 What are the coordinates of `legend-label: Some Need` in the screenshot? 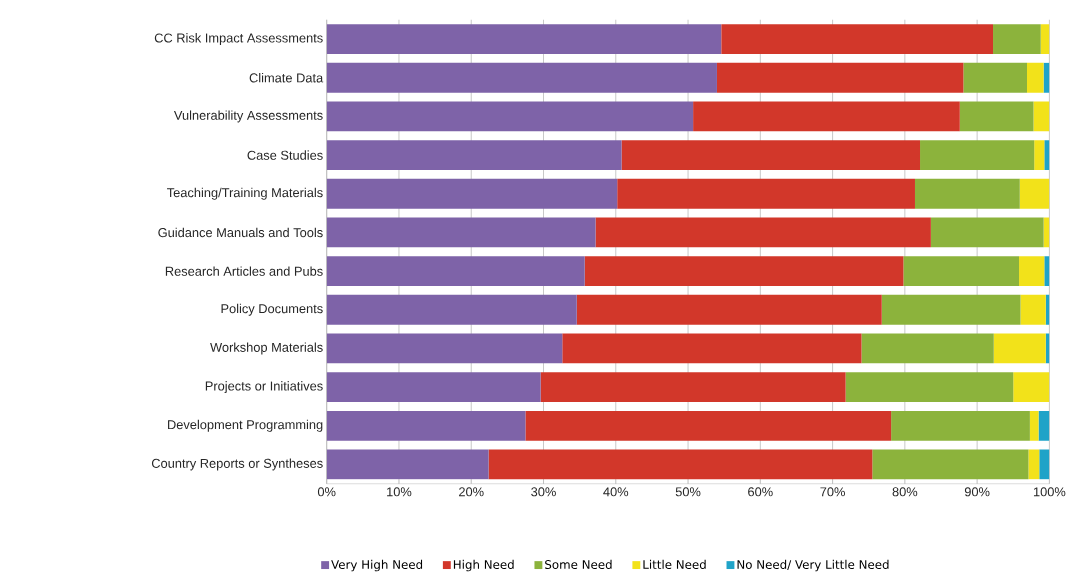 It's located at (578, 564).